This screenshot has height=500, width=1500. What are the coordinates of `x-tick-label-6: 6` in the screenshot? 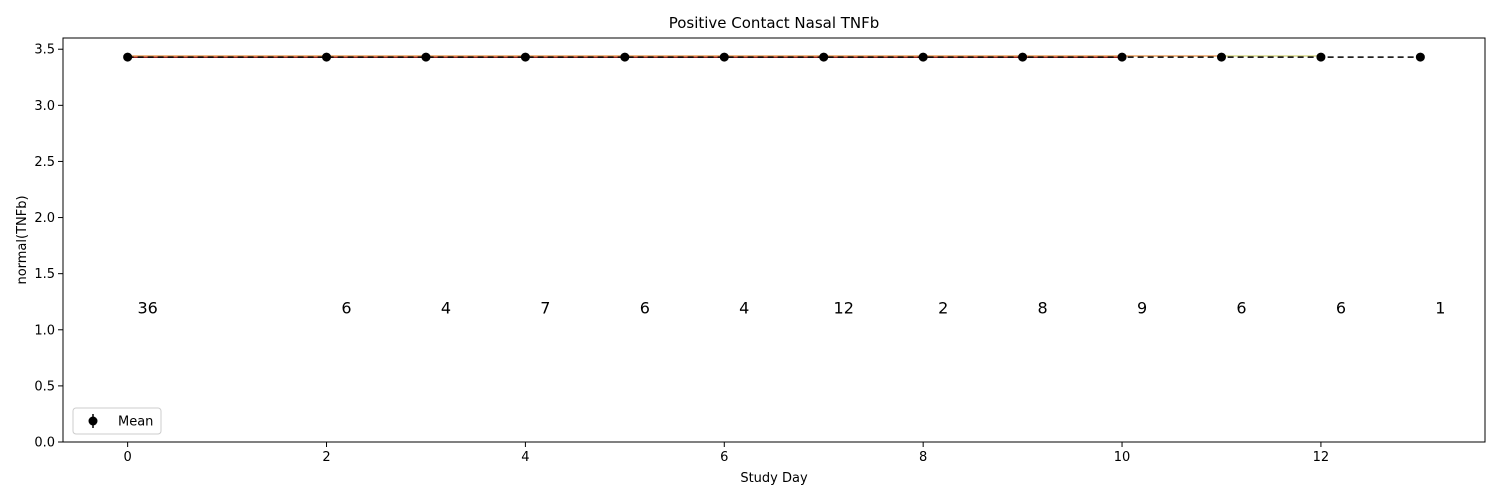 It's located at (724, 457).